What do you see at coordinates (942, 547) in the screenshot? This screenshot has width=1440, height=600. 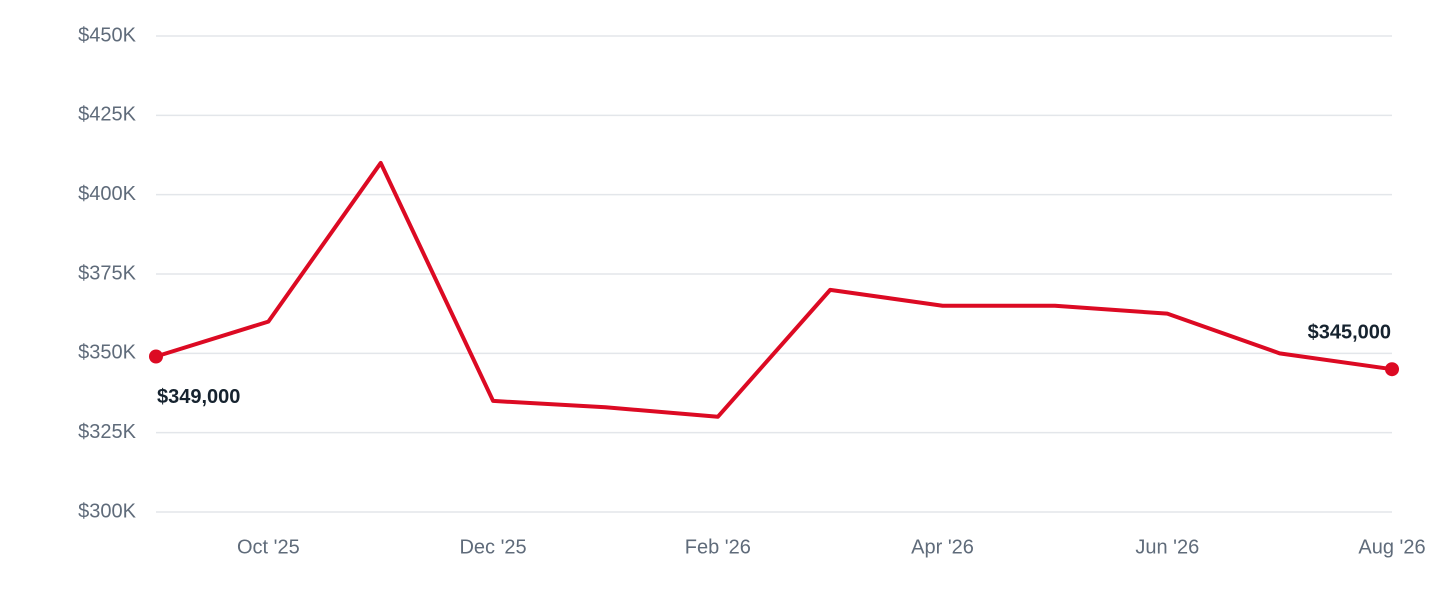 I see `x-tick-label: Apr '26` at bounding box center [942, 547].